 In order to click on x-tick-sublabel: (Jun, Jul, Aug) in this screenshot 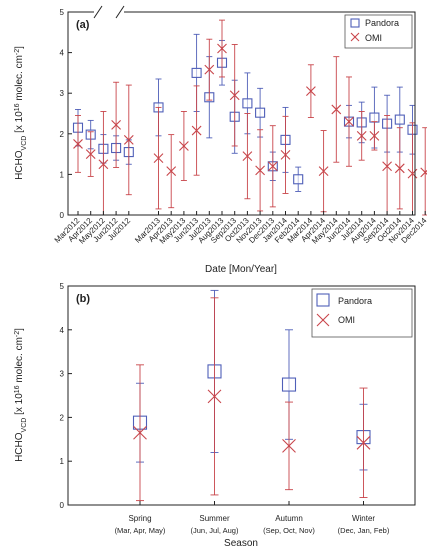, I will do `click(215, 530)`.